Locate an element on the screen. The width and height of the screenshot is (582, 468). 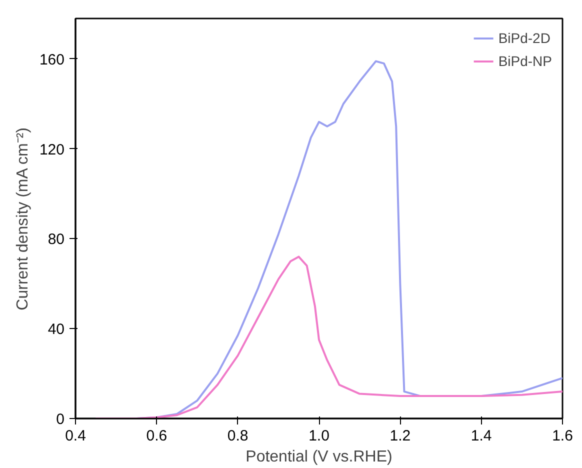
x-tick-label: 1.2 is located at coordinates (400, 436).